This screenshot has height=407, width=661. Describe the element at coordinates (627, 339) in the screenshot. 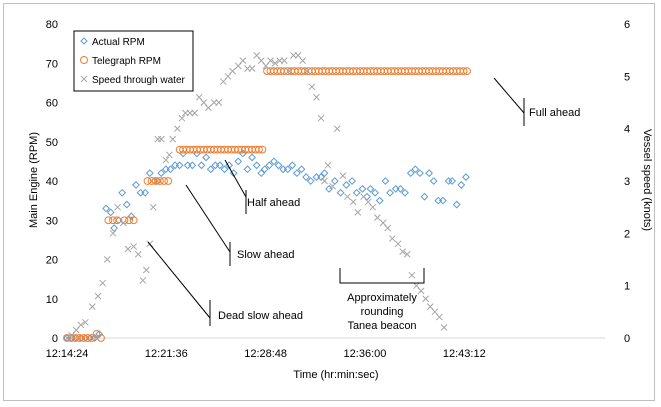

I see `y2-tick-label: 0` at that location.